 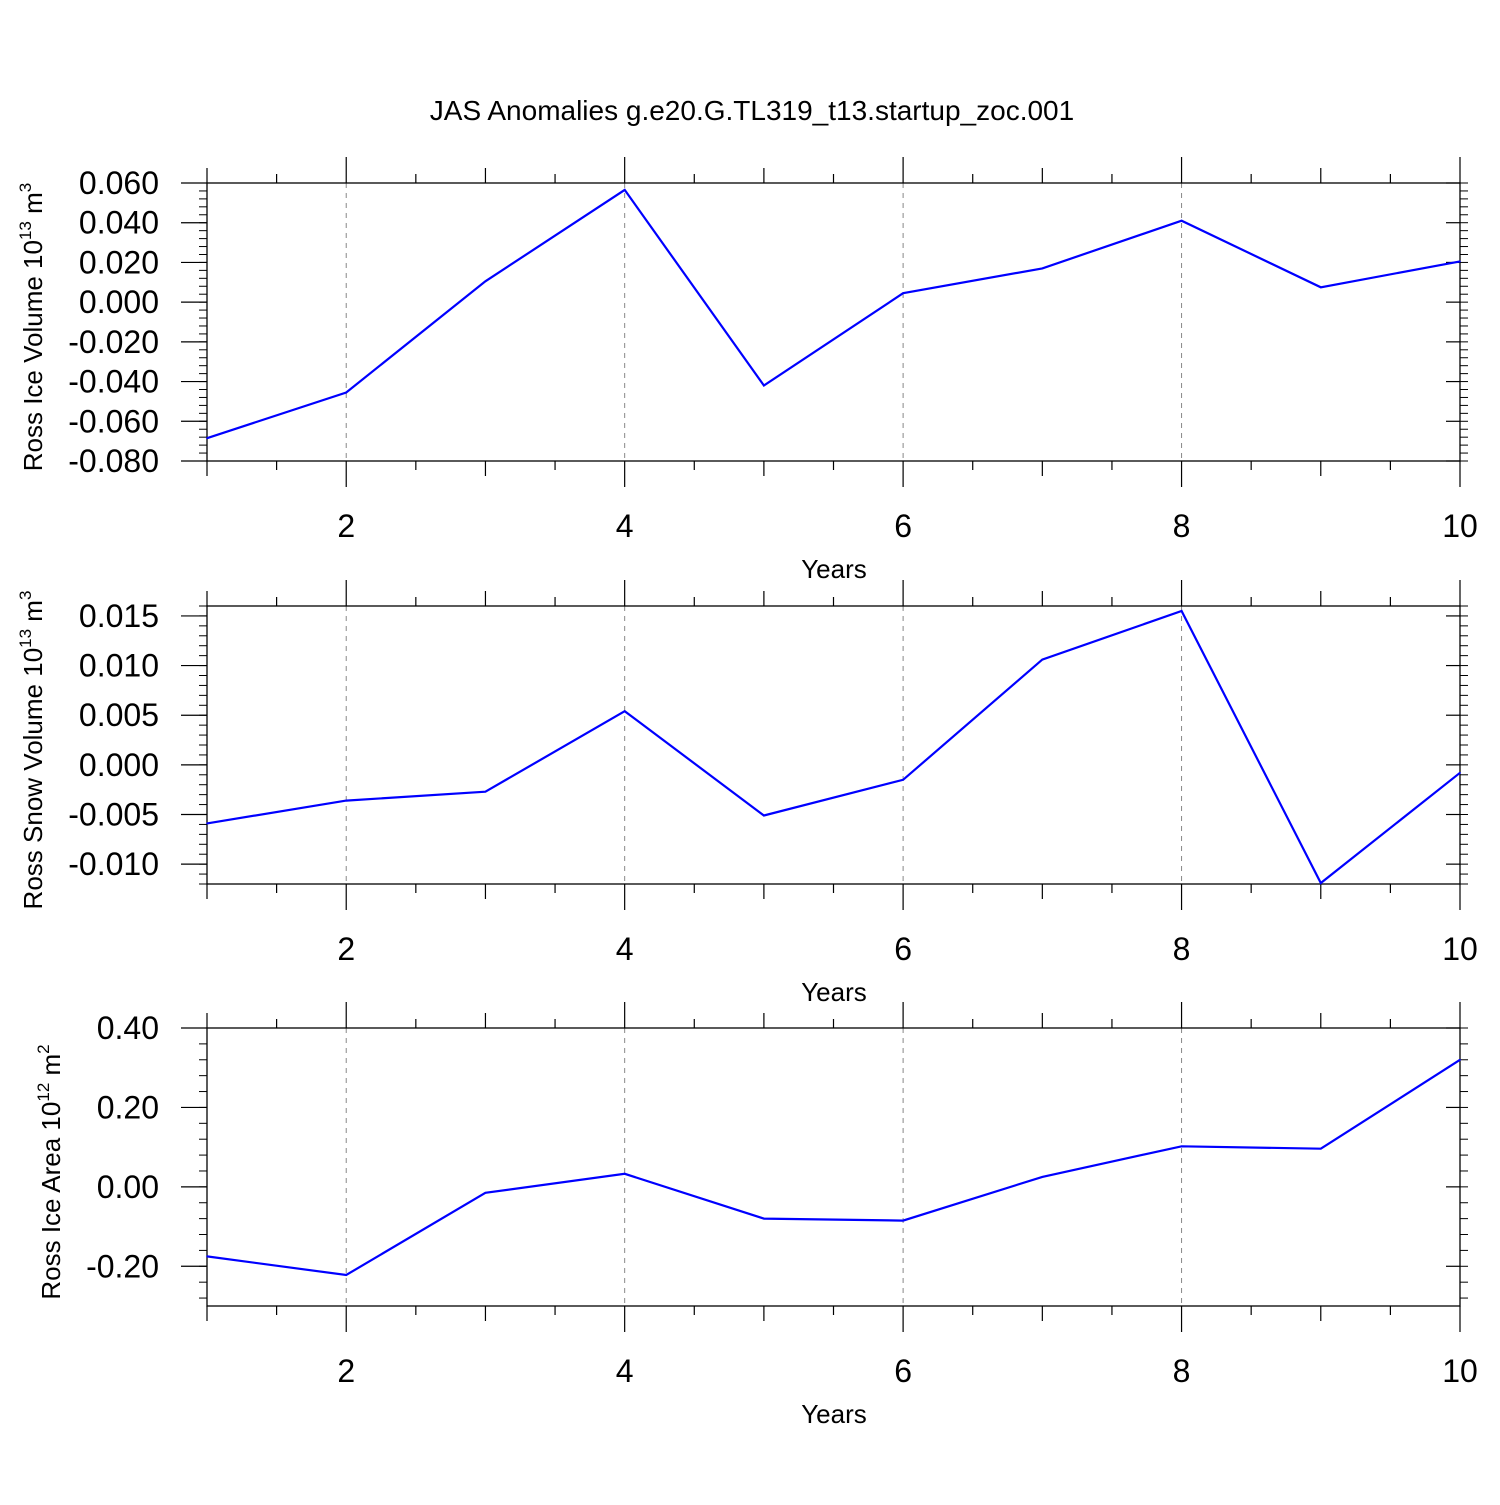 What do you see at coordinates (32, 750) in the screenshot?
I see `y-axis-title: Ross Snow Volume 1013 m3` at bounding box center [32, 750].